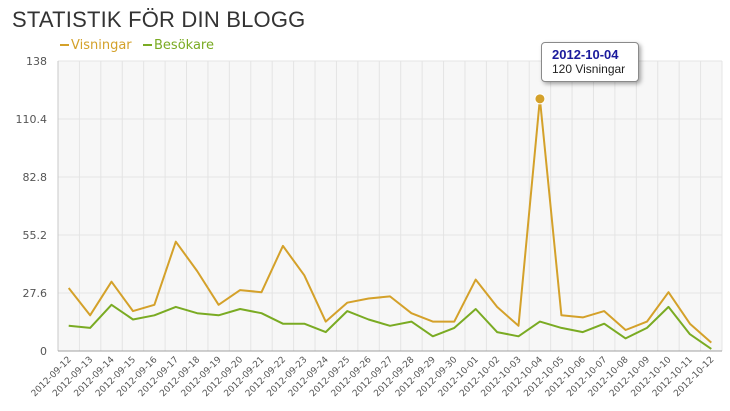  I want to click on y-tick-label: 82.8, so click(35, 177).